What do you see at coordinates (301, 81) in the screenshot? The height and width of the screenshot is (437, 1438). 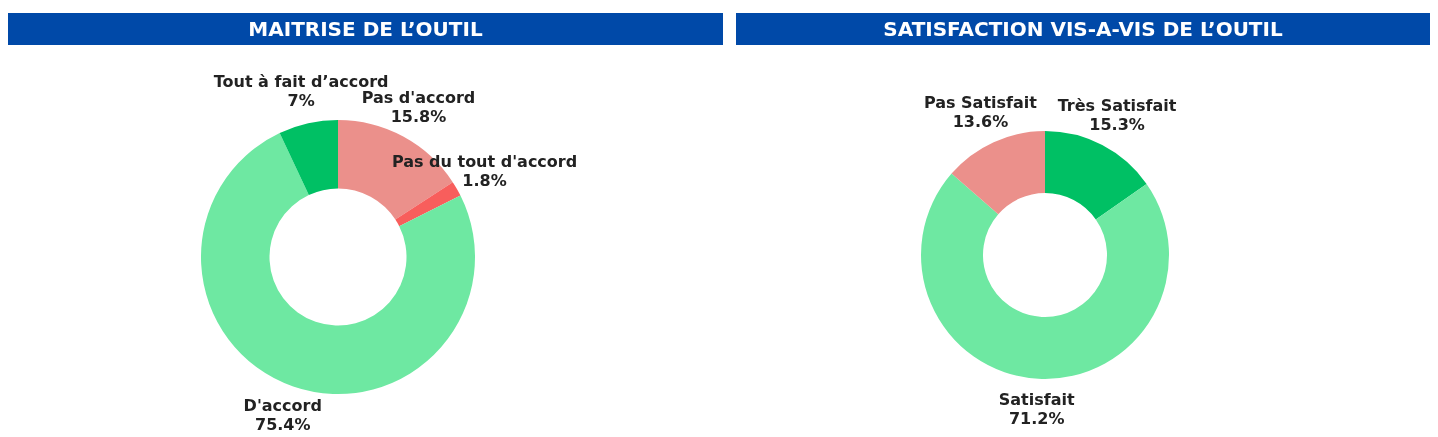 I see `slice-label: Tout à fait d’accord` at bounding box center [301, 81].